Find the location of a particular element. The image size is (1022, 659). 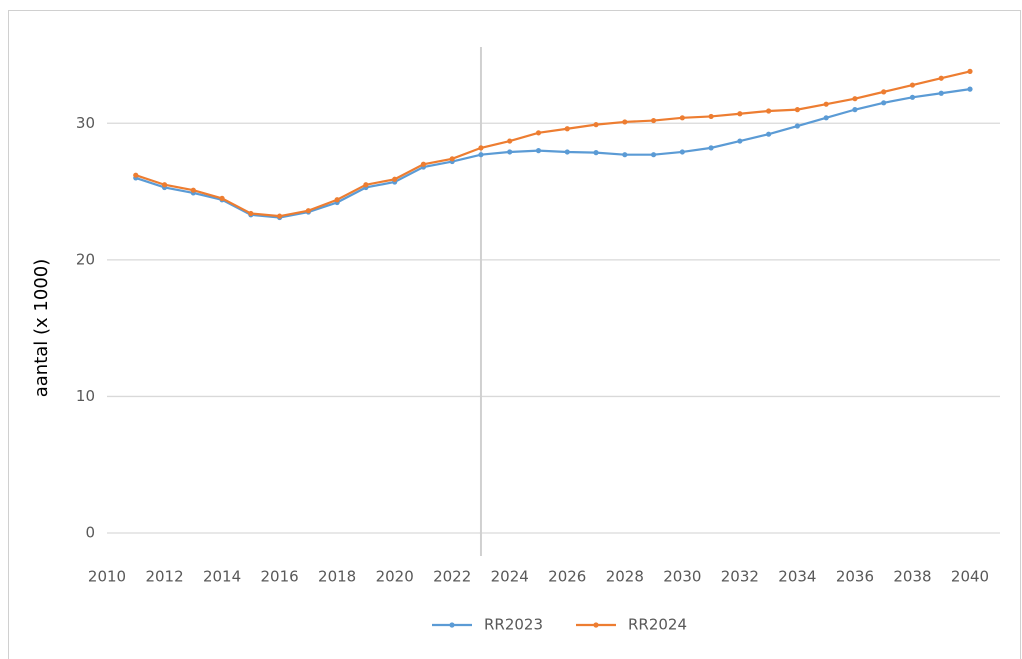

y-tick-label: 10 is located at coordinates (85, 396).